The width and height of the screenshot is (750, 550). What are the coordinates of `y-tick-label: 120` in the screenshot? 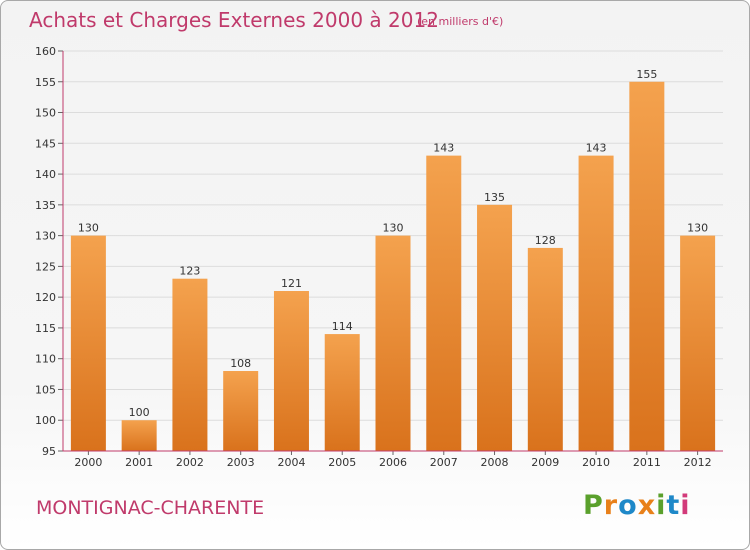 It's located at (45, 297).